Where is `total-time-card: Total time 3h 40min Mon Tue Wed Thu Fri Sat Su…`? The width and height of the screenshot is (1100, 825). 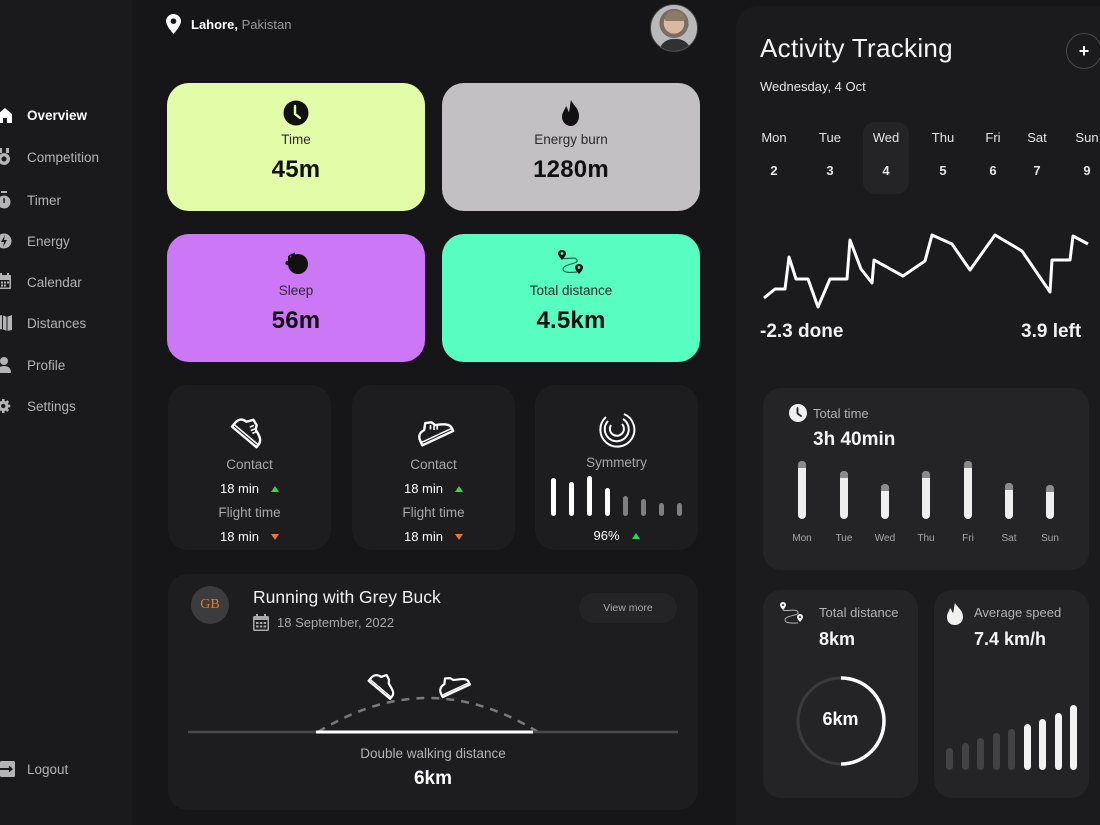
total-time-card: Total time 3h 40min Mon Tue Wed Thu Fri Sat Su… is located at coordinates (926, 479).